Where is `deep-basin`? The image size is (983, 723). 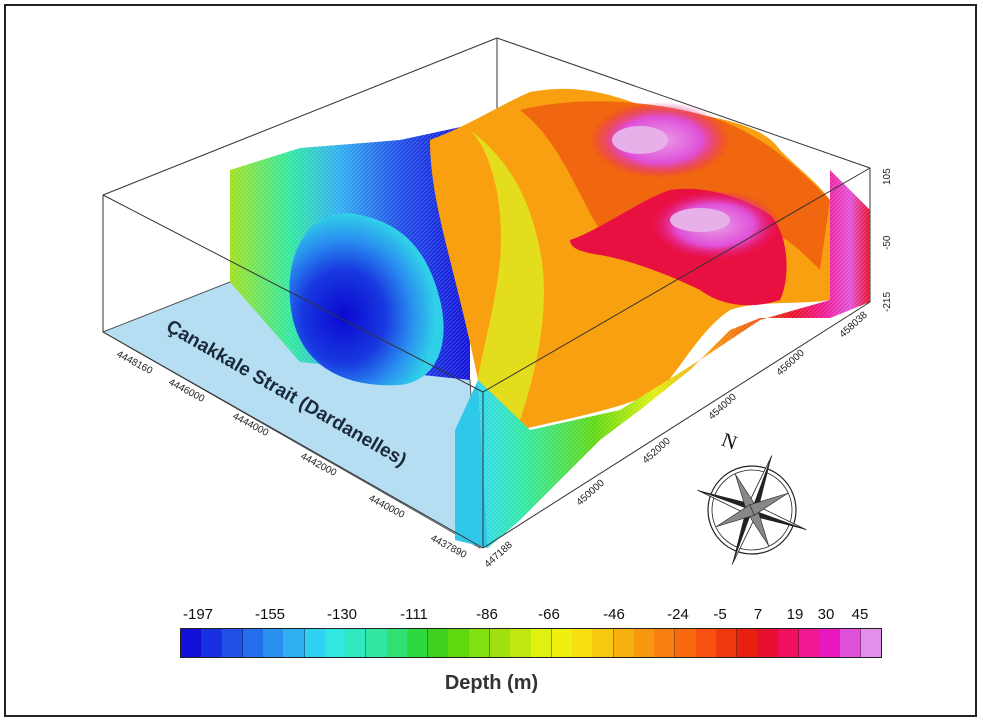 deep-basin is located at coordinates (366, 299).